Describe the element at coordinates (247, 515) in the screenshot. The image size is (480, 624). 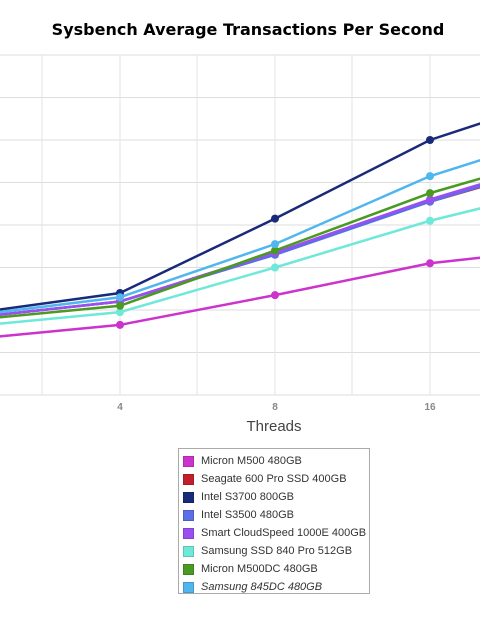
I see `legend-label: Intel S3500 480GB` at that location.